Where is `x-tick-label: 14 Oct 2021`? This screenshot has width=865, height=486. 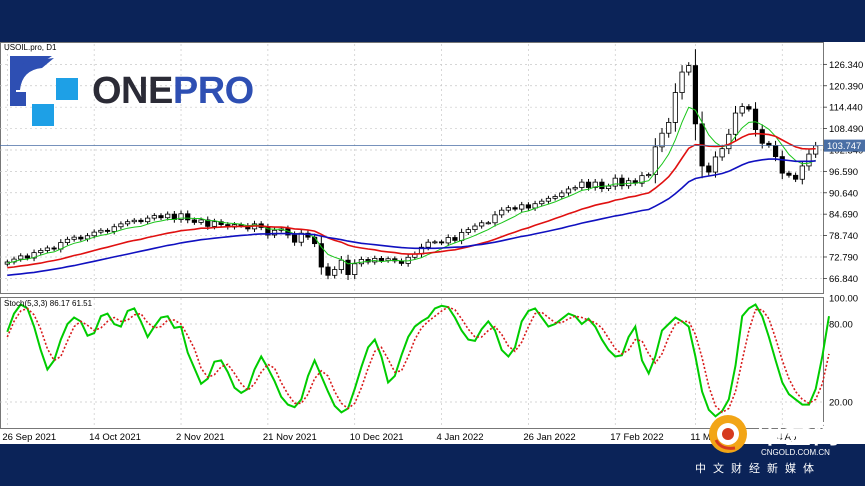
x-tick-label: 14 Oct 2021 is located at coordinates (115, 437).